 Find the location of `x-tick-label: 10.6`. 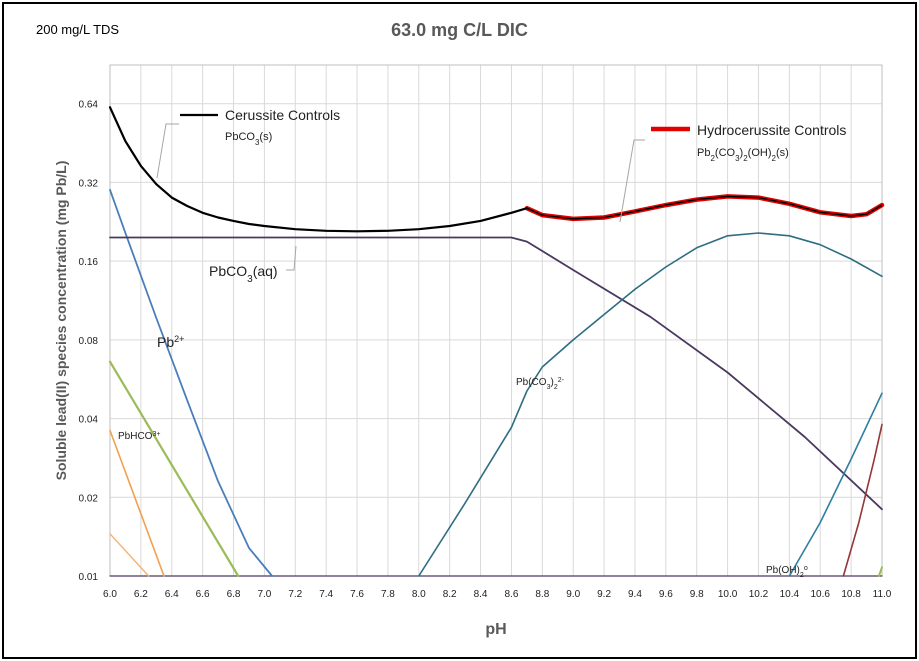

x-tick-label: 10.6 is located at coordinates (821, 594).